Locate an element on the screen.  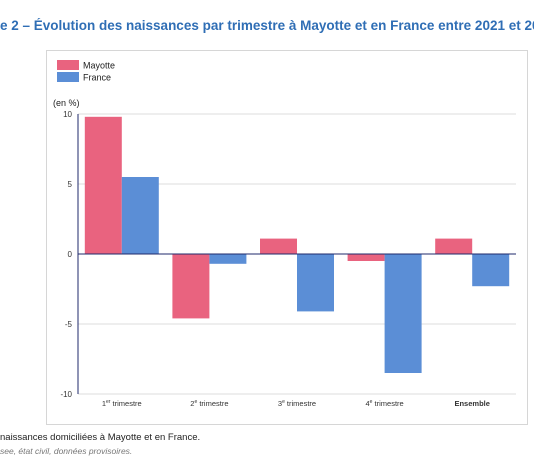
x-tick-label: 4e trimestre is located at coordinates (384, 403).